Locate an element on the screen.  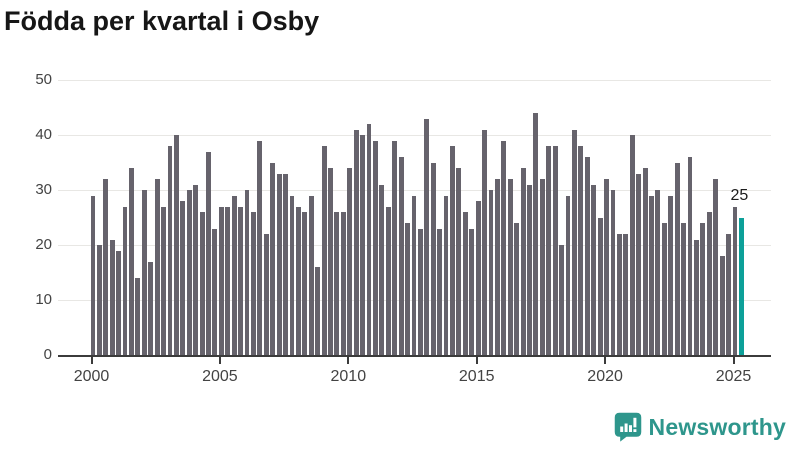
bar-2013-q1 is located at coordinates (427, 236).